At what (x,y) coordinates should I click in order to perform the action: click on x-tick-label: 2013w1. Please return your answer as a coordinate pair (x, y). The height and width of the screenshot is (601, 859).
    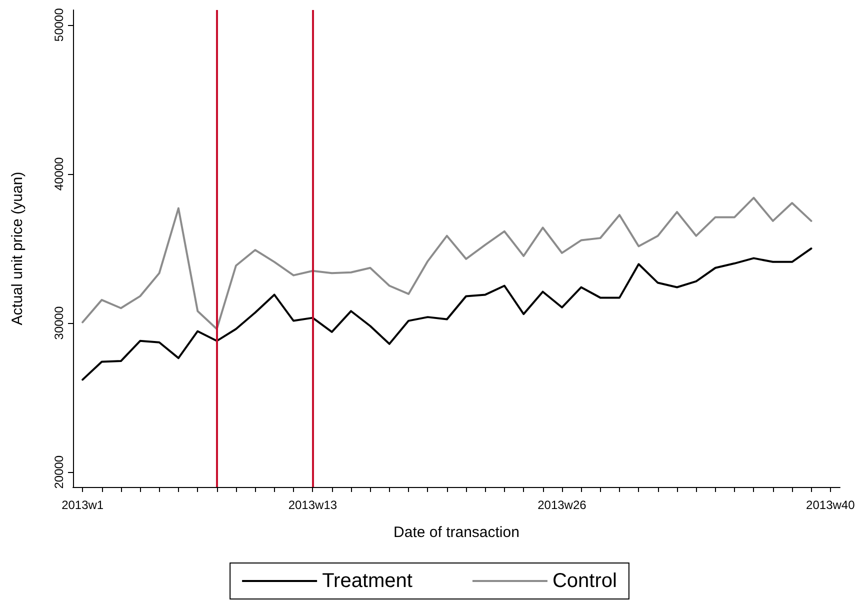
    Looking at the image, I should click on (83, 505).